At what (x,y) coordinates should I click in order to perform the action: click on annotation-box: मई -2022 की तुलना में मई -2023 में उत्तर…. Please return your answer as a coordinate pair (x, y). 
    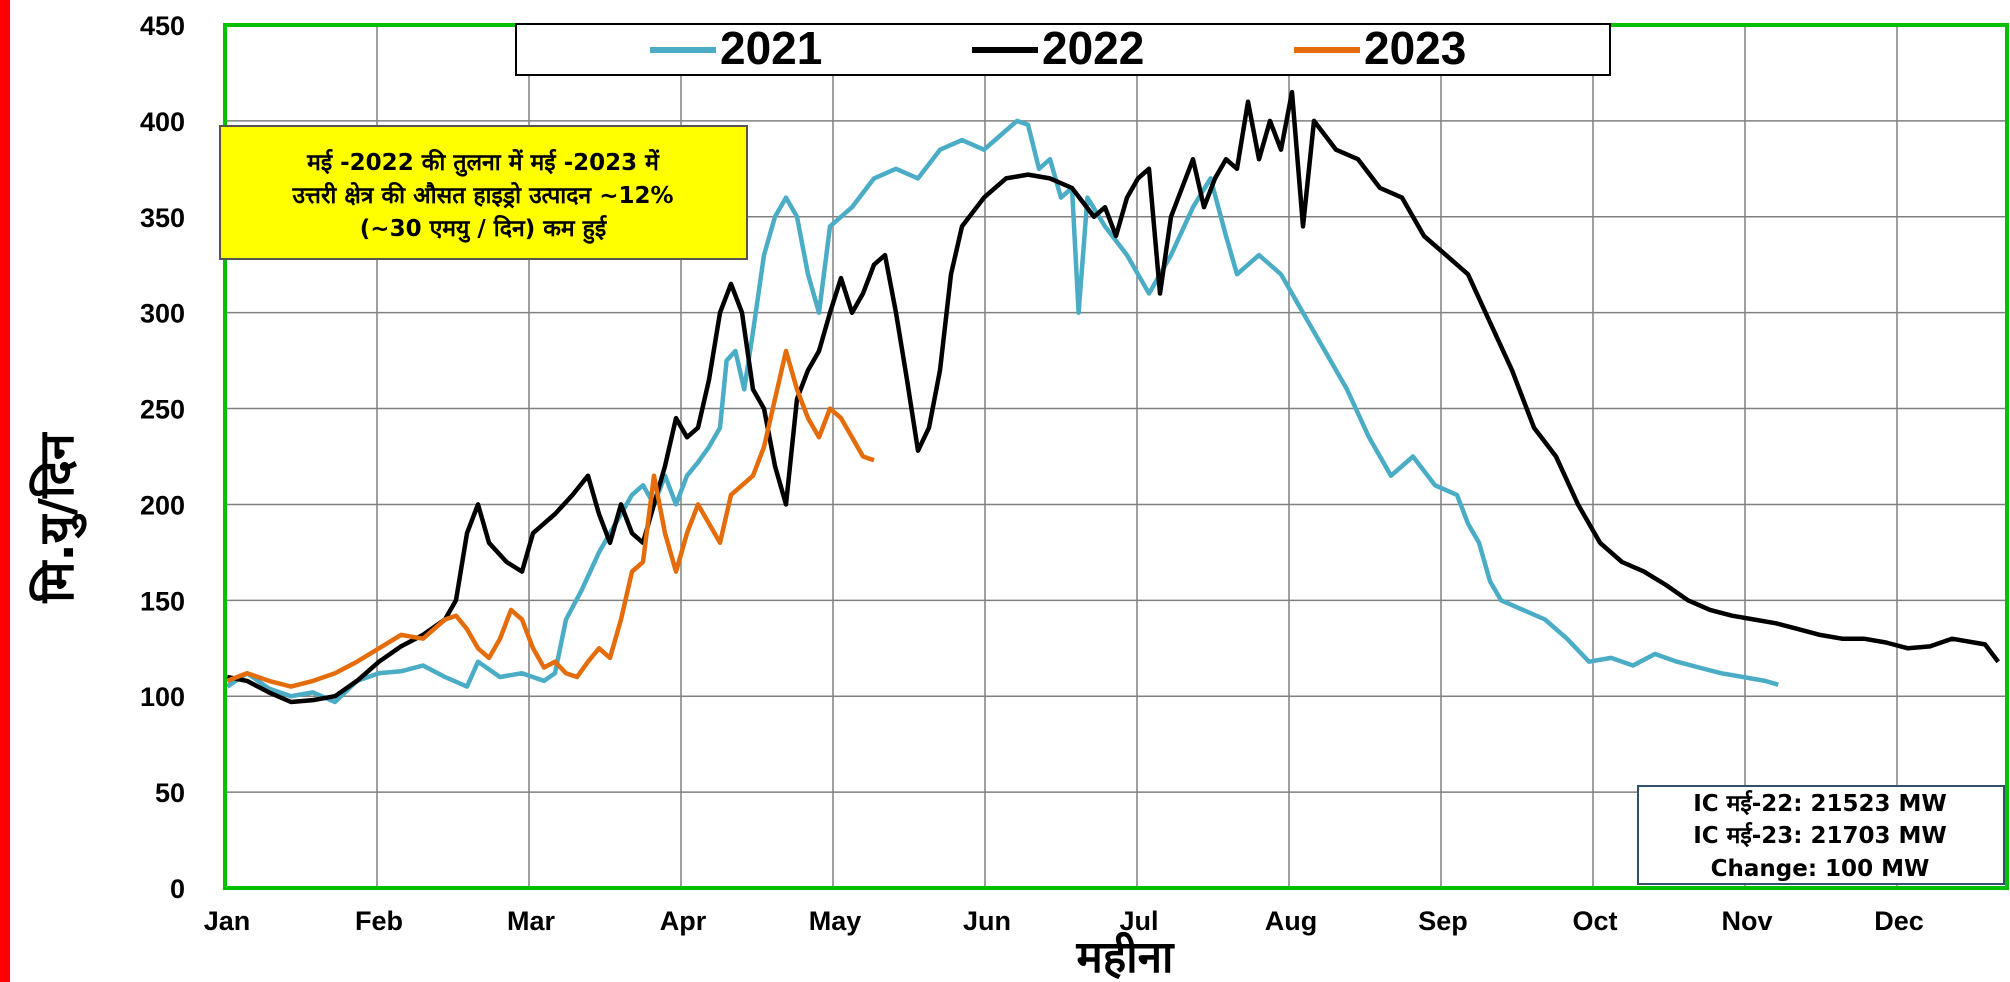
    Looking at the image, I should click on (483, 192).